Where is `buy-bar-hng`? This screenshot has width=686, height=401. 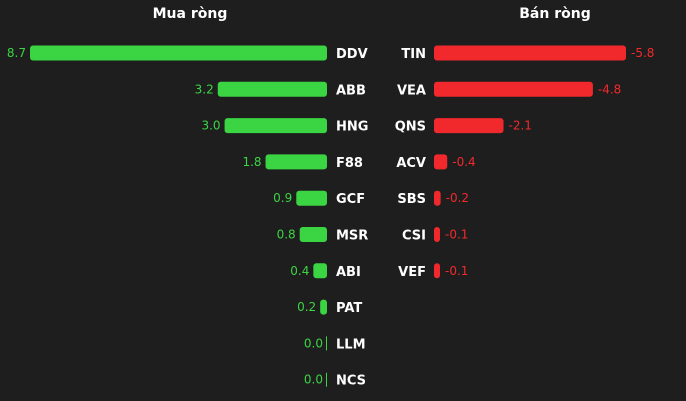
buy-bar-hng is located at coordinates (275, 126).